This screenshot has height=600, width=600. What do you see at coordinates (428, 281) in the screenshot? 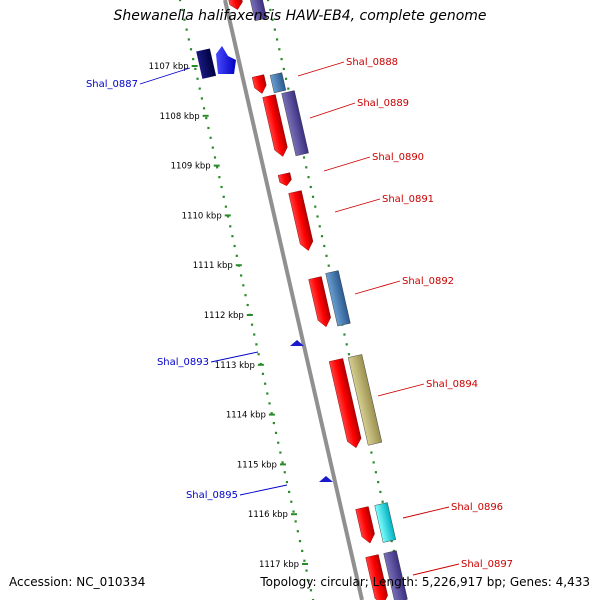
I see `gene-label-shal-0892: Shal_0892` at bounding box center [428, 281].